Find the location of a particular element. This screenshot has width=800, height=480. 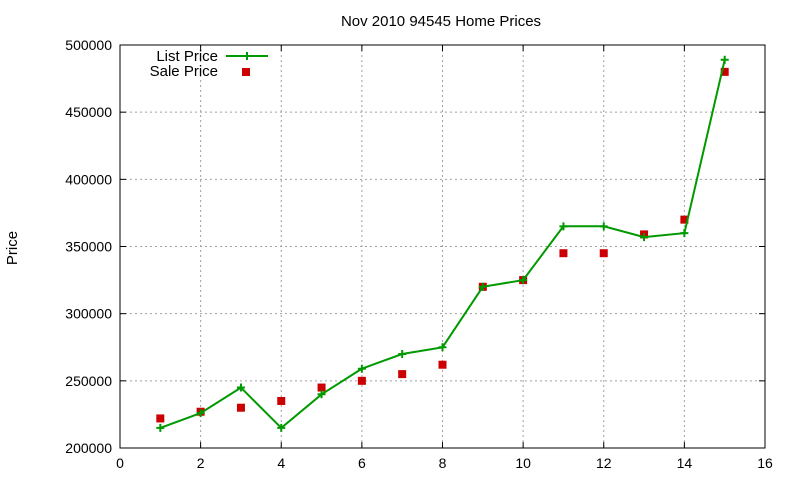

y-tick-label: 300000 is located at coordinates (88, 314).